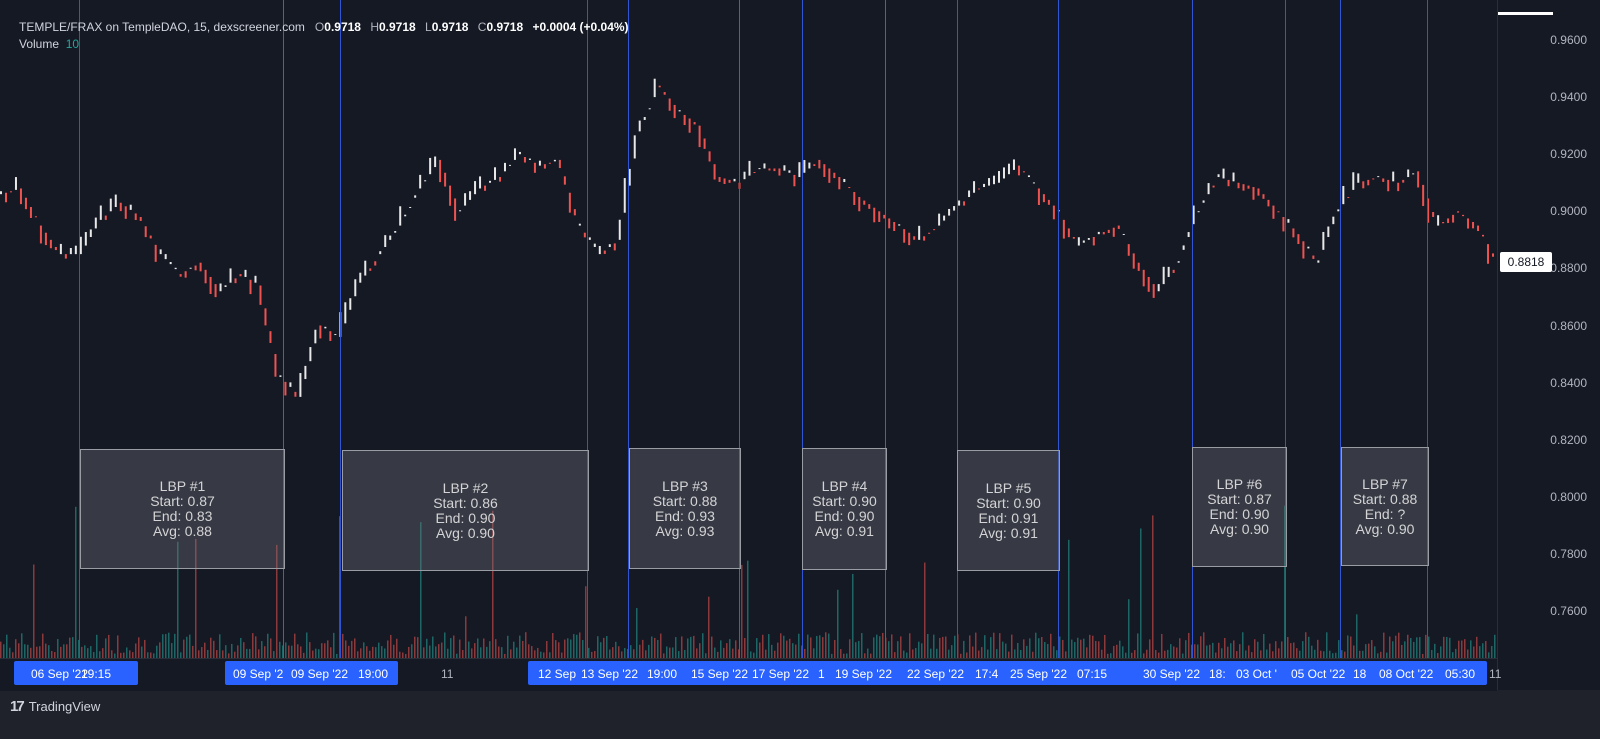  What do you see at coordinates (1008, 510) in the screenshot?
I see `lbp-box: LBP #5 Start: 0.90 End: 0.91 Avg: 0.91` at bounding box center [1008, 510].